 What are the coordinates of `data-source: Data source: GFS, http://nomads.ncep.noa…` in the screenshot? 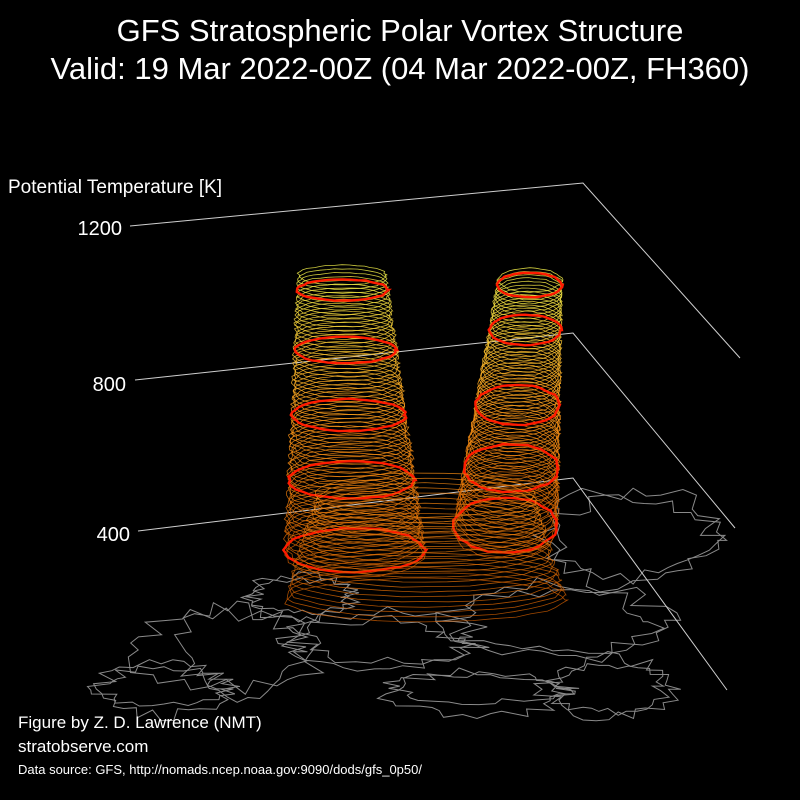 It's located at (220, 769).